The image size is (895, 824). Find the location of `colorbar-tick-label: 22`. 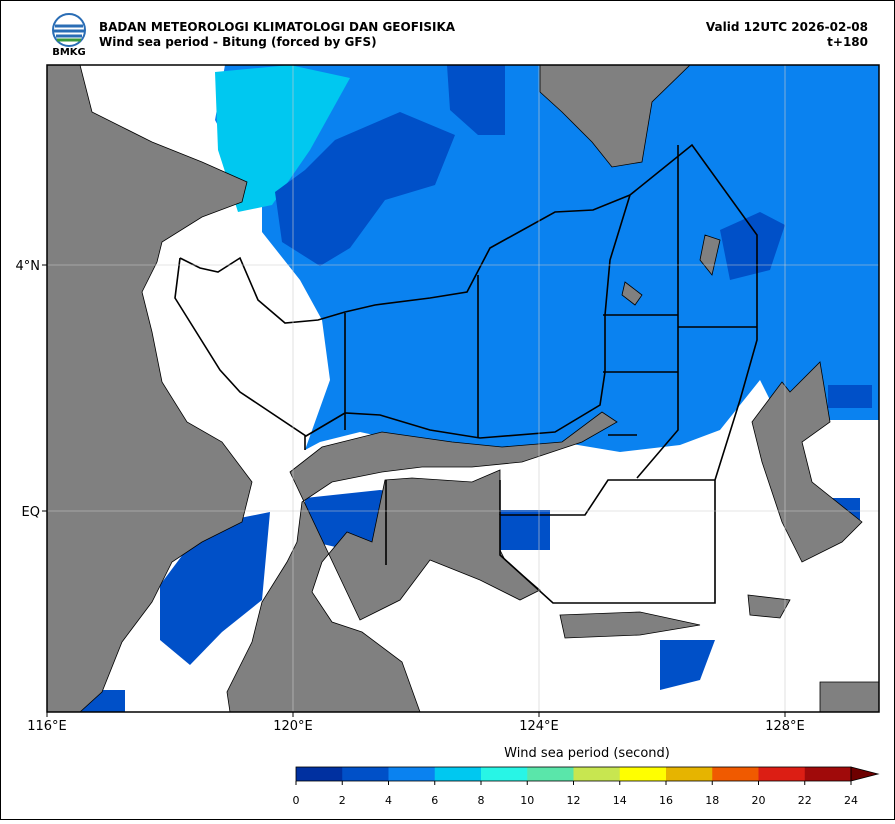

colorbar-tick-label: 22 is located at coordinates (805, 800).